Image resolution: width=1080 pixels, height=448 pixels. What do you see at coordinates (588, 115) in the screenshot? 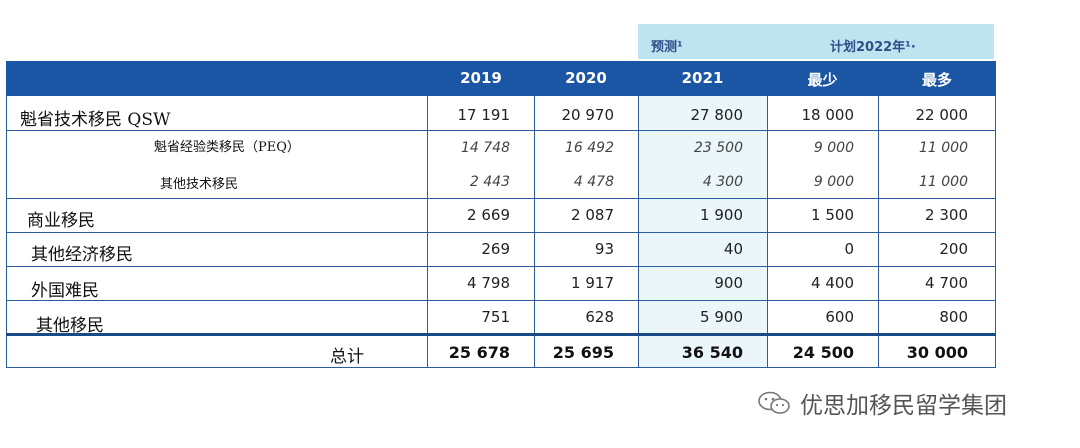
I see `cell-qsw-2020: 20 970` at bounding box center [588, 115].